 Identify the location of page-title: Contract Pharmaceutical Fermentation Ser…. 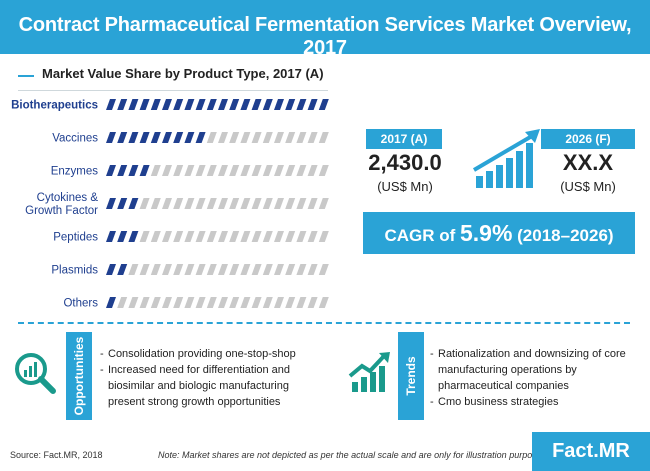
(325, 36).